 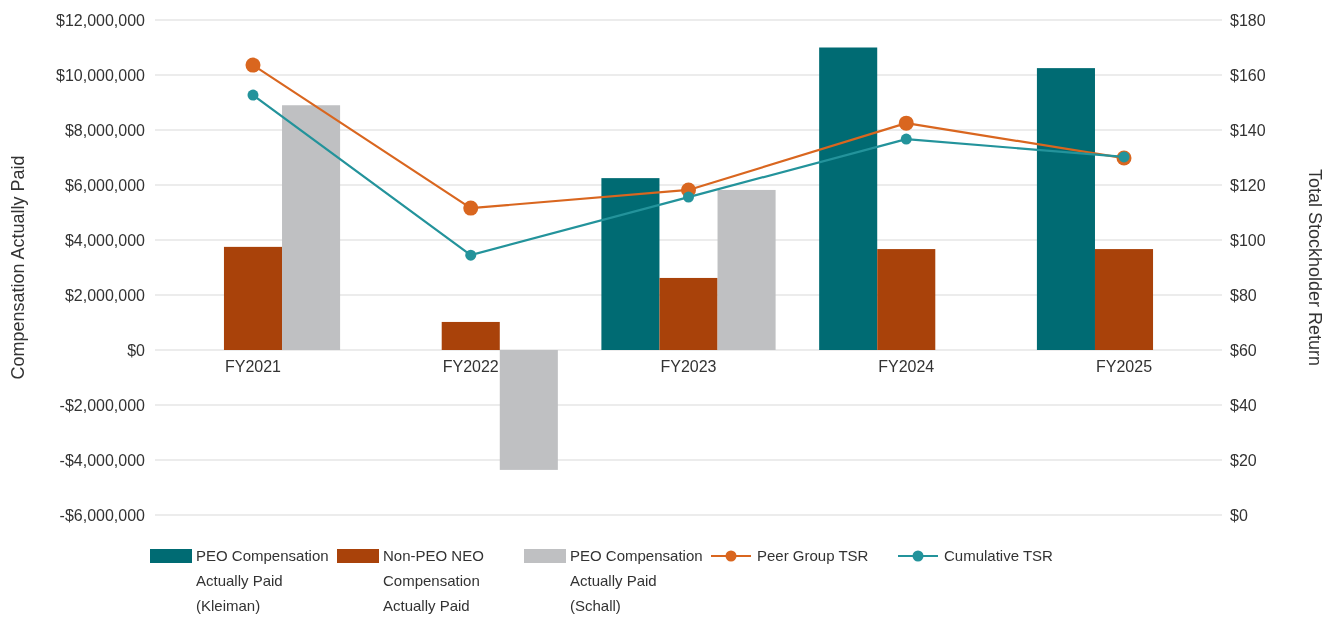 I want to click on y2-tick-label: $160, so click(x=1248, y=75).